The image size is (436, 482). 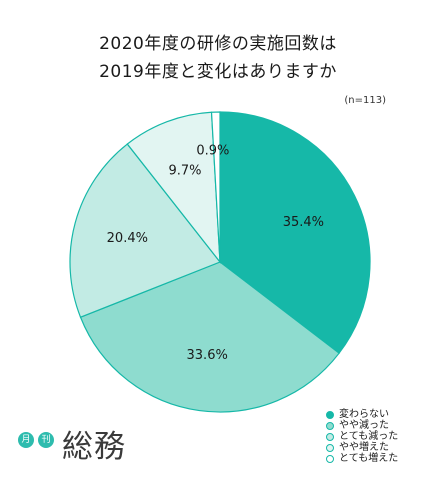 What do you see at coordinates (369, 436) in the screenshot?
I see `legend-label-2: とても減った` at bounding box center [369, 436].